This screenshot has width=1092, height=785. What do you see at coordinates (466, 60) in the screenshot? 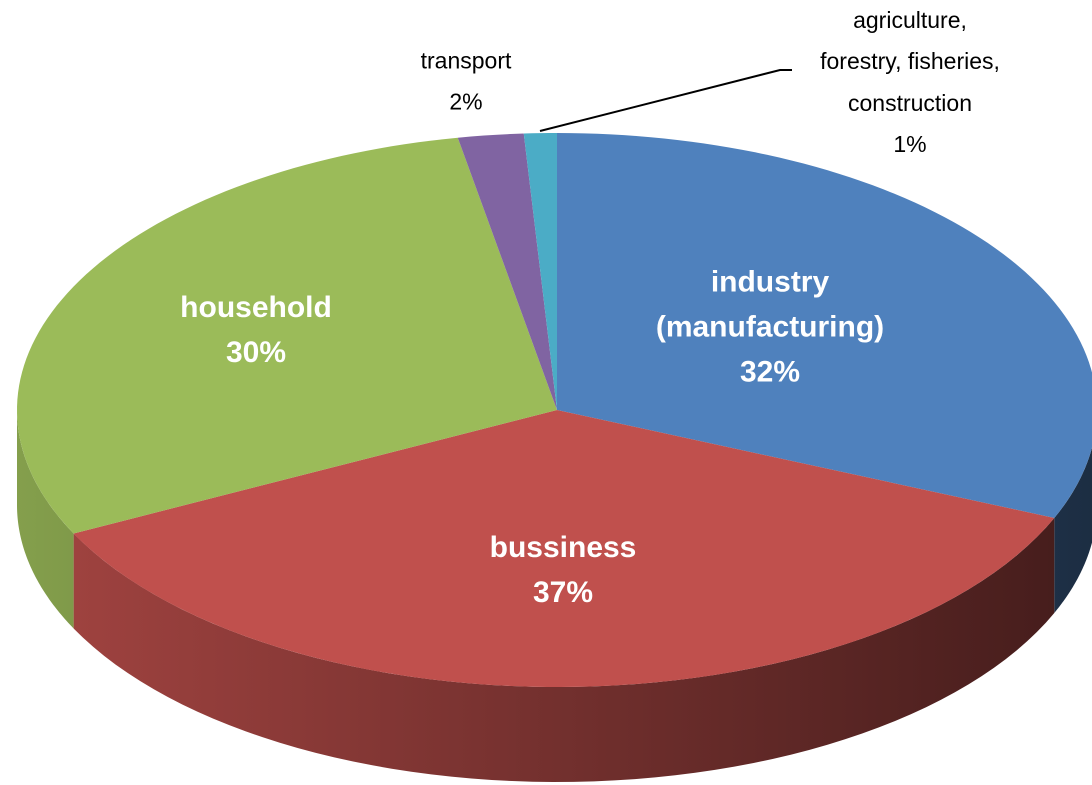
I see `category-label: transport` at bounding box center [466, 60].